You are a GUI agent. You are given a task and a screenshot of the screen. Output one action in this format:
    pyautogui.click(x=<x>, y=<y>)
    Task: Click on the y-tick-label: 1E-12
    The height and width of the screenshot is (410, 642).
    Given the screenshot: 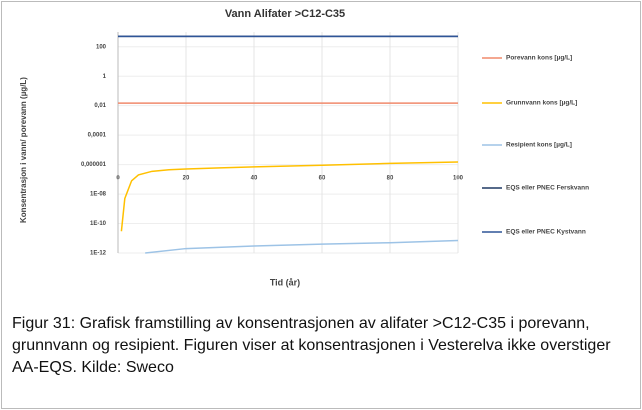 What is the action you would take?
    pyautogui.click(x=98, y=254)
    